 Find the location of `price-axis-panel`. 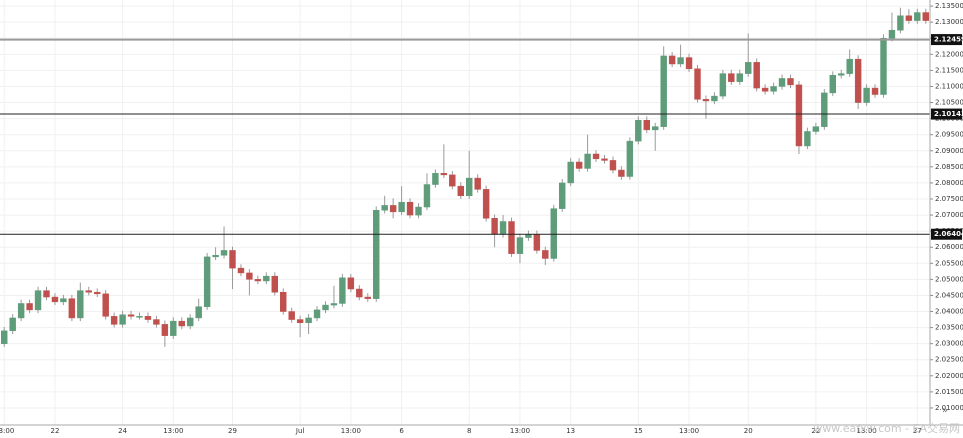

price-axis-panel is located at coordinates (946, 212).